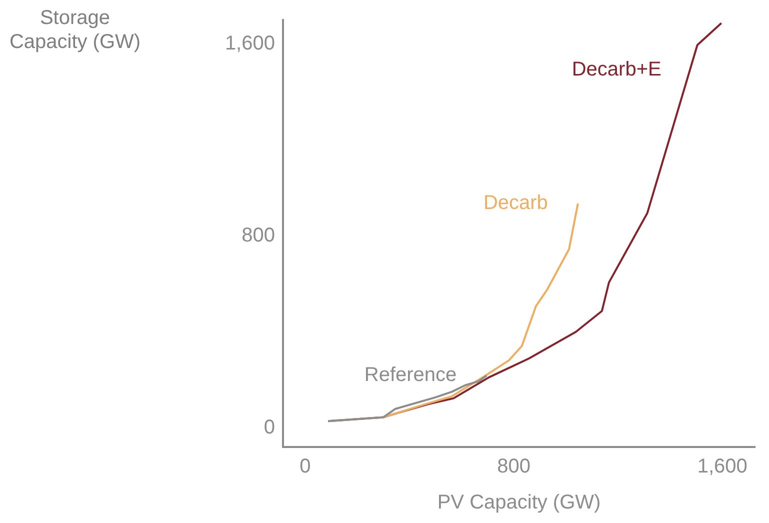  Describe the element at coordinates (269, 427) in the screenshot. I see `y-tick-label: 0` at that location.